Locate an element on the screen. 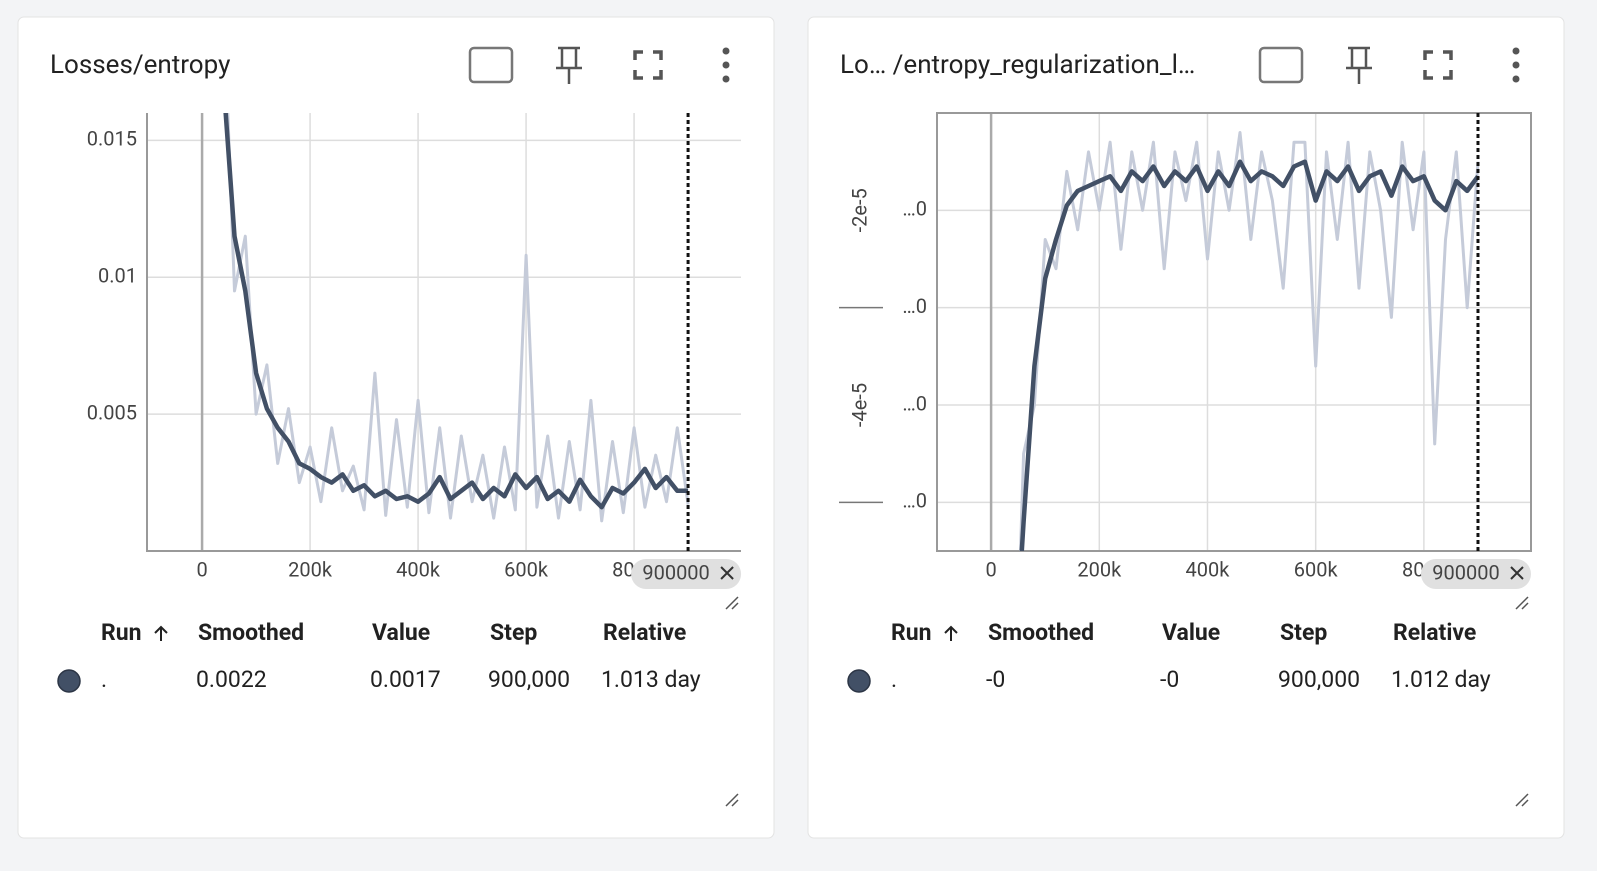 This screenshot has height=871, width=1597. table-cell: 1.013 day is located at coordinates (651, 679).